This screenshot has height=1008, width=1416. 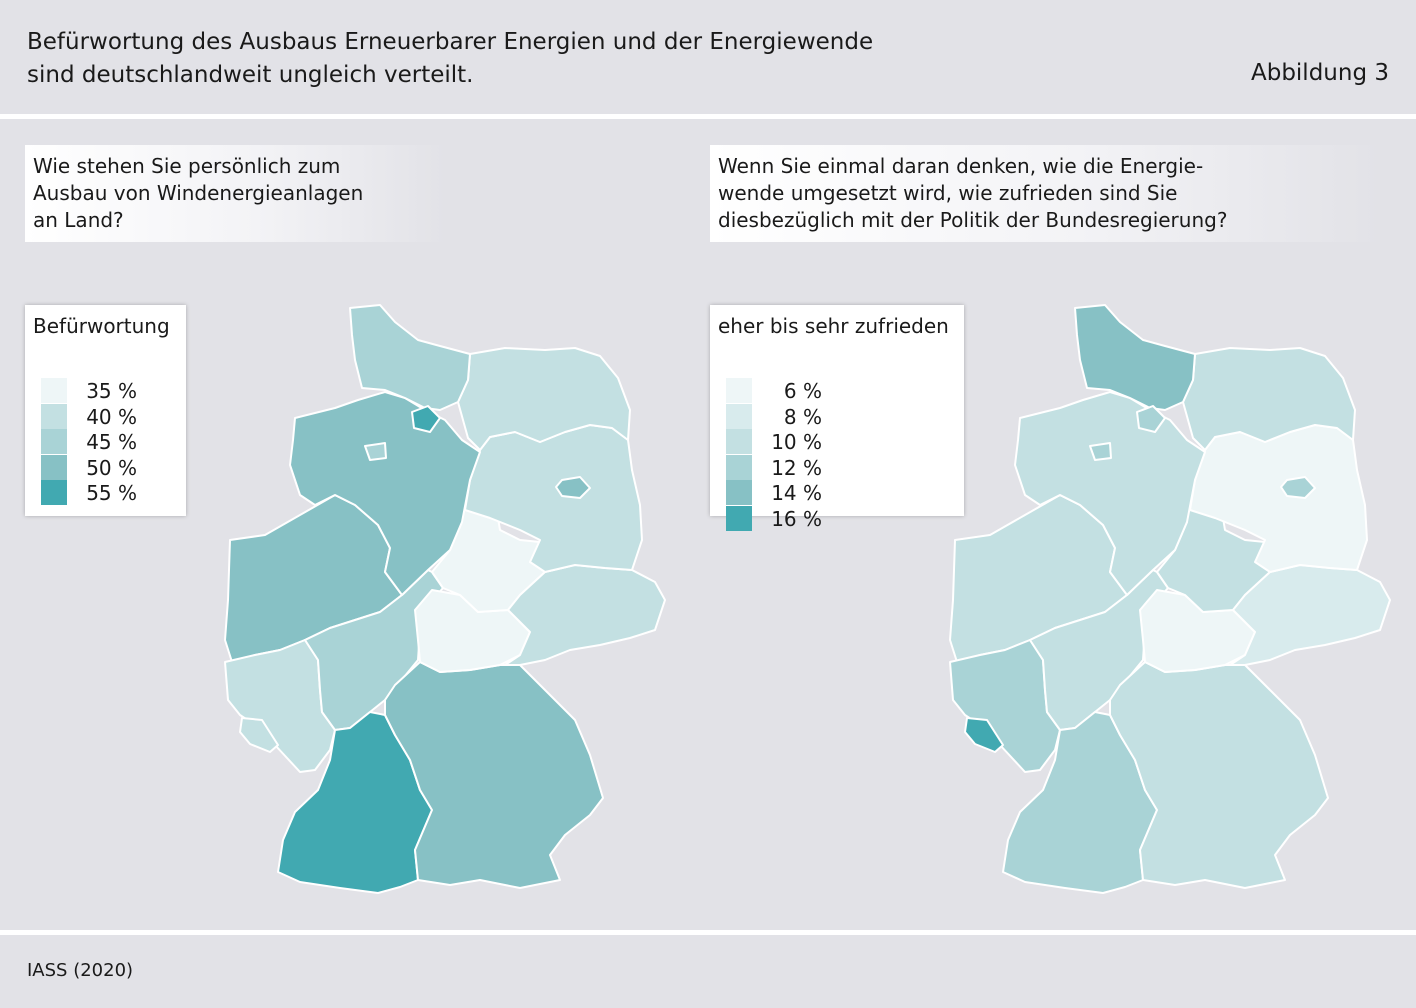 What do you see at coordinates (826, 518) in the screenshot?
I see `legend-item: 16 %` at bounding box center [826, 518].